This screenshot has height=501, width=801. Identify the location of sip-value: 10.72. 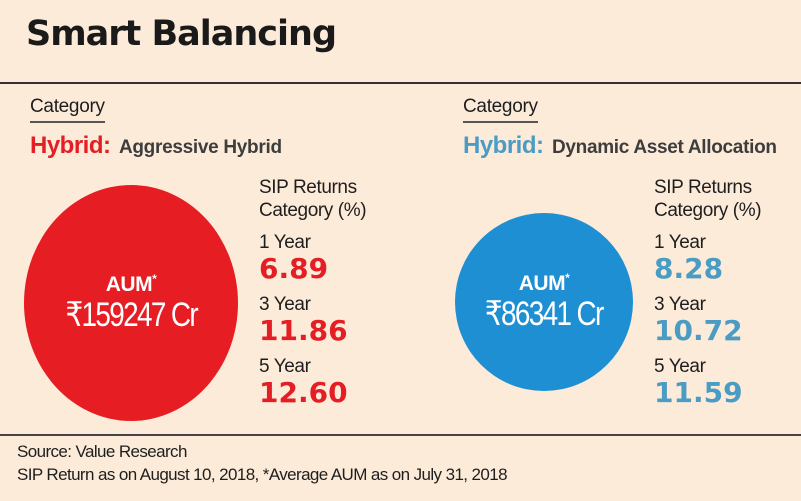
(698, 330).